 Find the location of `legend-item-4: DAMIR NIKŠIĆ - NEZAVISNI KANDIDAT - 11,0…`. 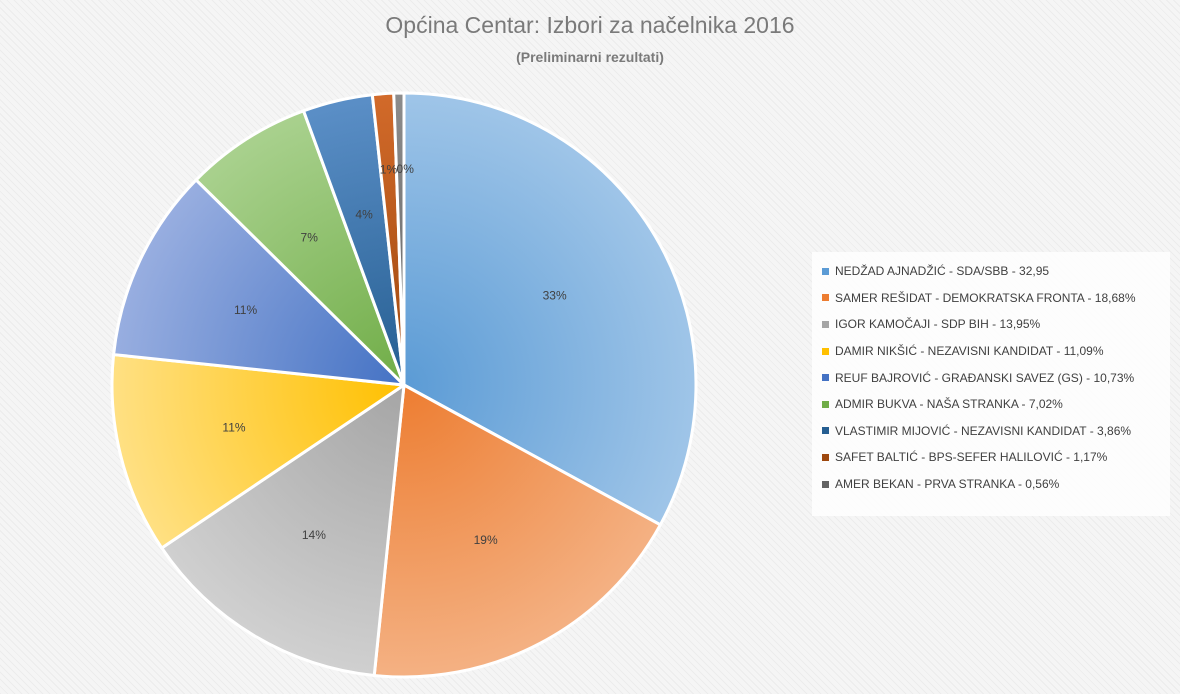

legend-item-4: DAMIR NIKŠIĆ - NEZAVISNI KANDIDAT - 11,0… is located at coordinates (996, 351).